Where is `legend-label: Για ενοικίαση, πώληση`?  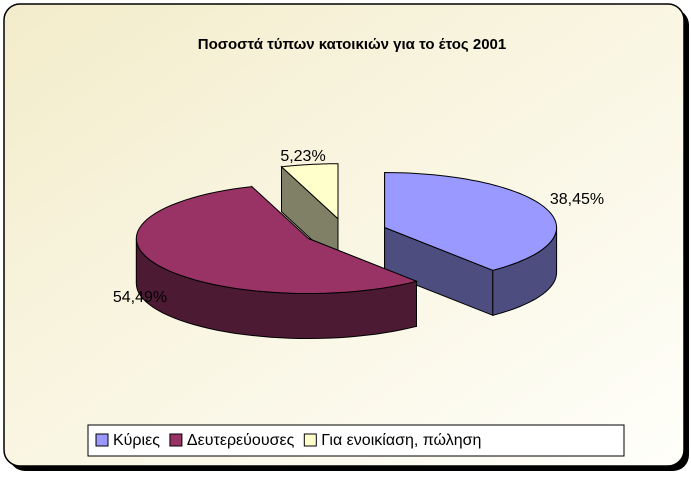
legend-label: Για ενοικίαση, πώληση is located at coordinates (401, 440).